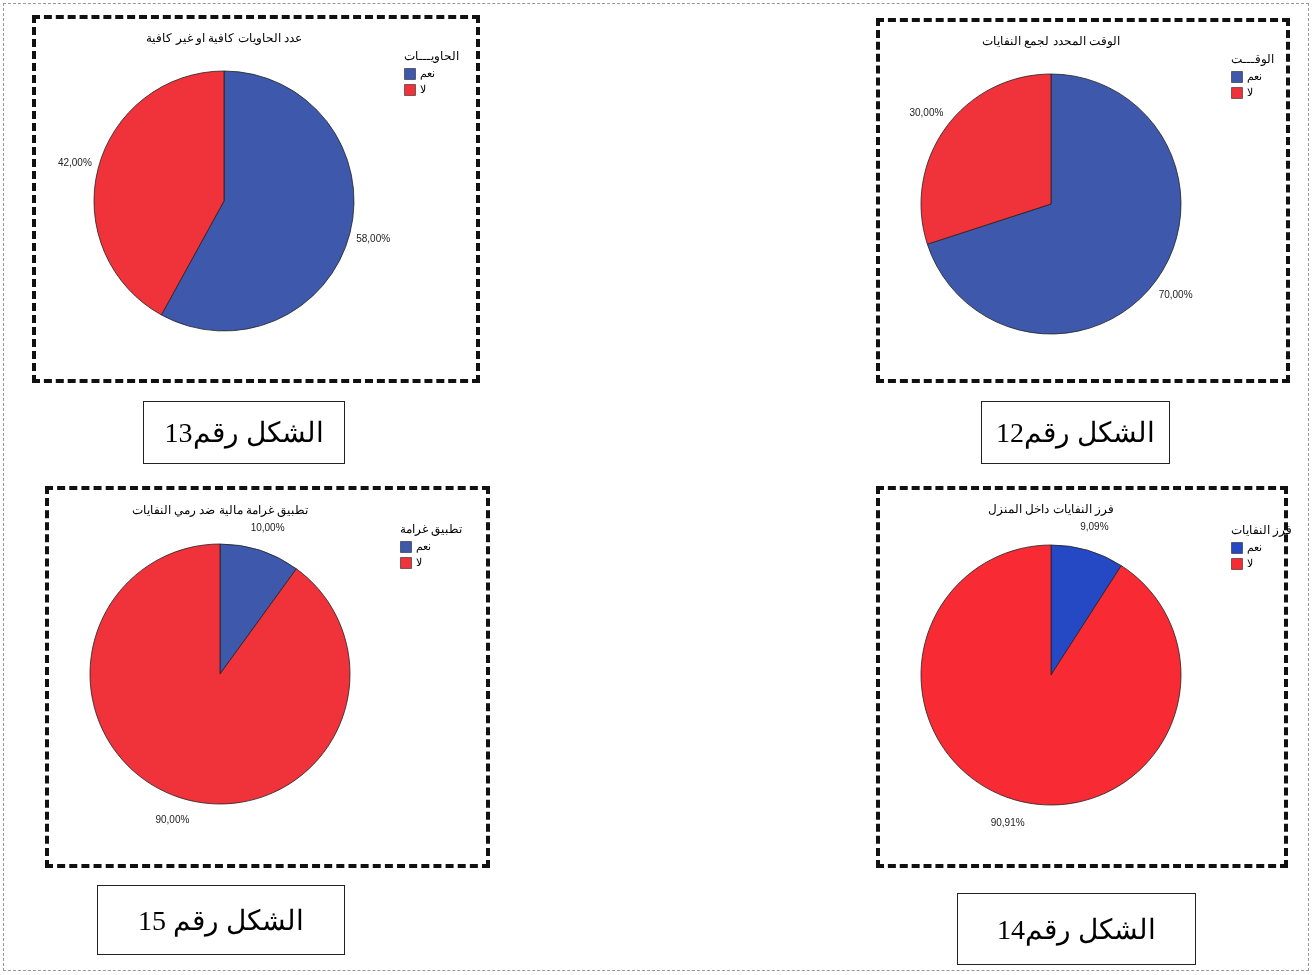 This screenshot has height=975, width=1314. I want to click on data-label: 70,00%, so click(1175, 294).